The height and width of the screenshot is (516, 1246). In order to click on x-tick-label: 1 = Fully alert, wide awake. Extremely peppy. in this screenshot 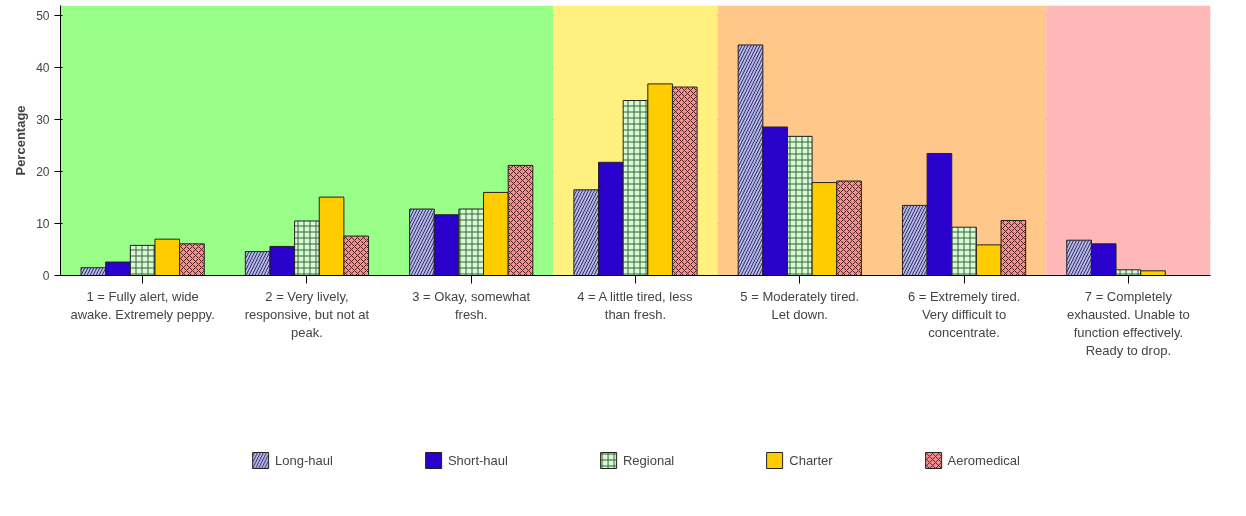, I will do `click(142, 305)`.